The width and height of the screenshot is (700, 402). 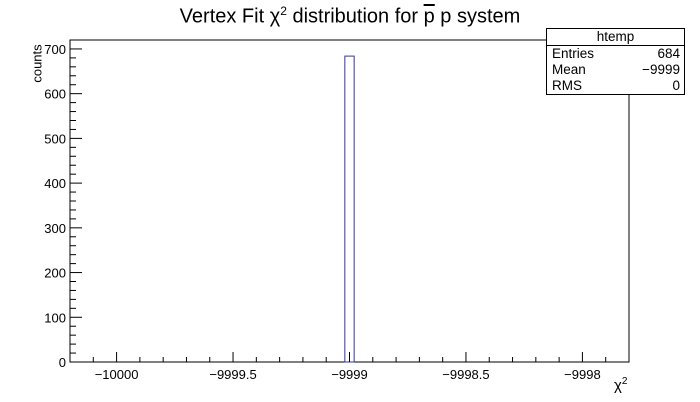 I want to click on y-tick-label: 100, so click(x=55, y=317).